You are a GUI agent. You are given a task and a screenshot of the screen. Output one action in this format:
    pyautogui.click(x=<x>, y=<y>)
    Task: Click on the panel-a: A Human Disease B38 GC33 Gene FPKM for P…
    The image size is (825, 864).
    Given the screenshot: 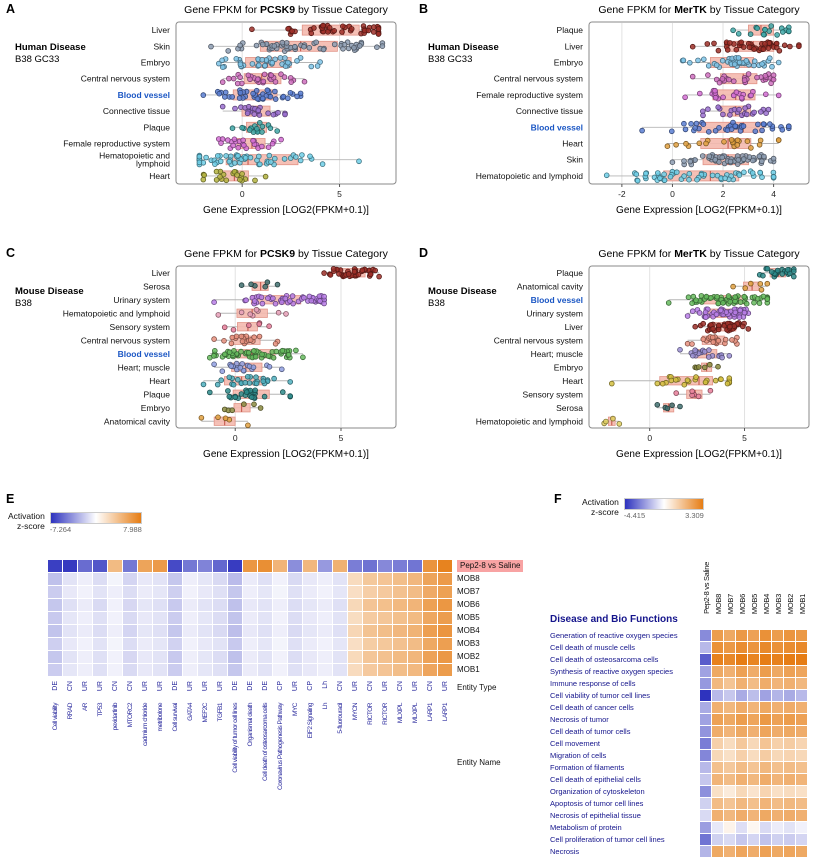 What is the action you would take?
    pyautogui.click(x=206, y=120)
    